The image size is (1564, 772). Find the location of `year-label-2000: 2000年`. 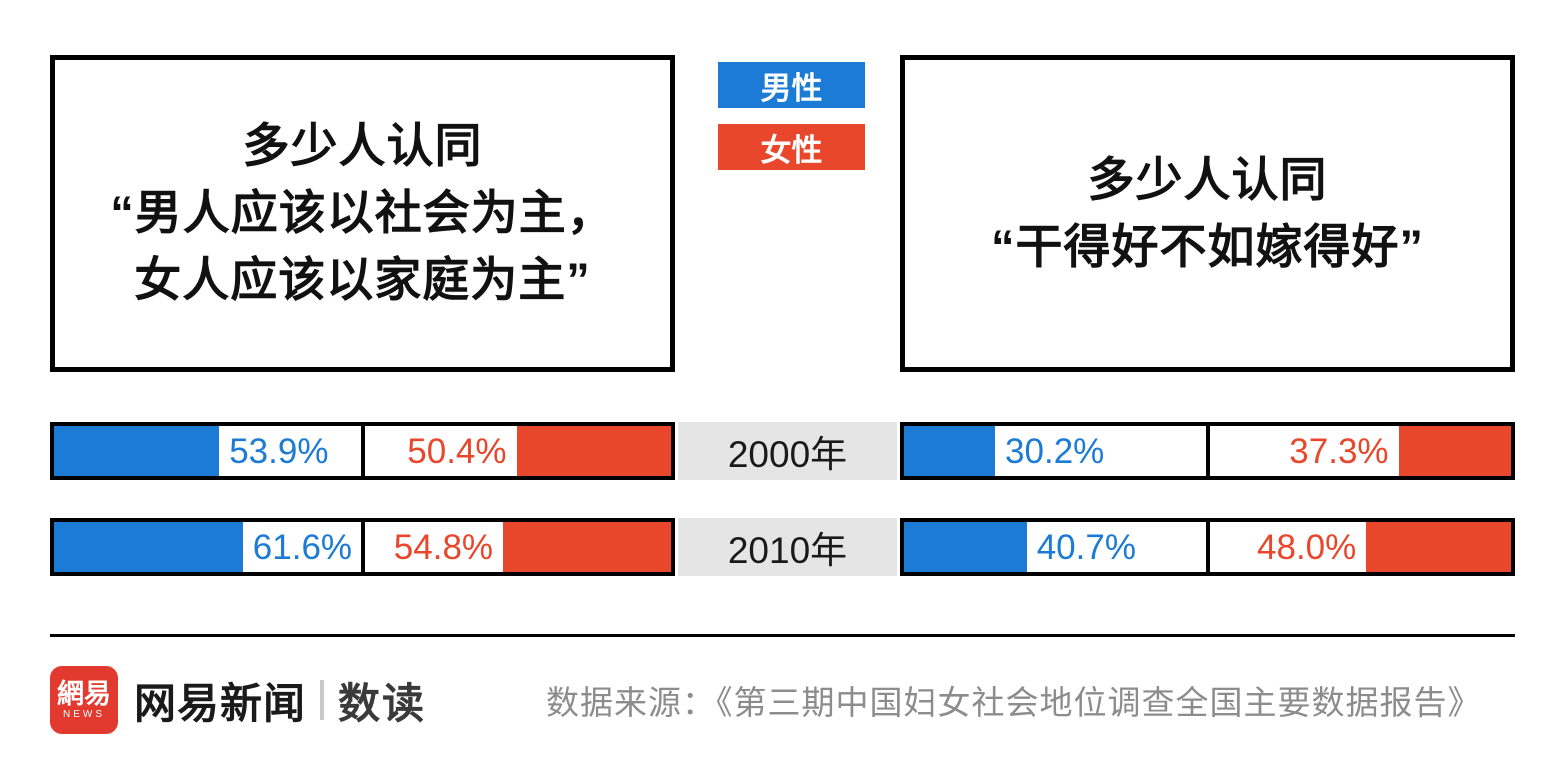

year-label-2000: 2000年 is located at coordinates (787, 451).